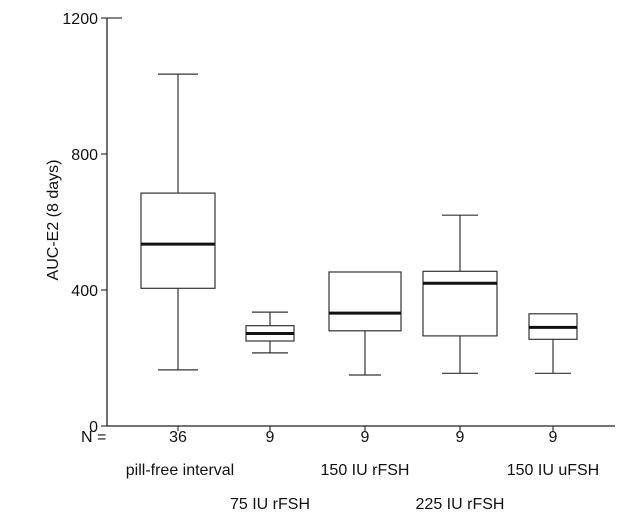 This screenshot has height=519, width=625. Describe the element at coordinates (93, 427) in the screenshot. I see `y-tick-label: 0` at that location.